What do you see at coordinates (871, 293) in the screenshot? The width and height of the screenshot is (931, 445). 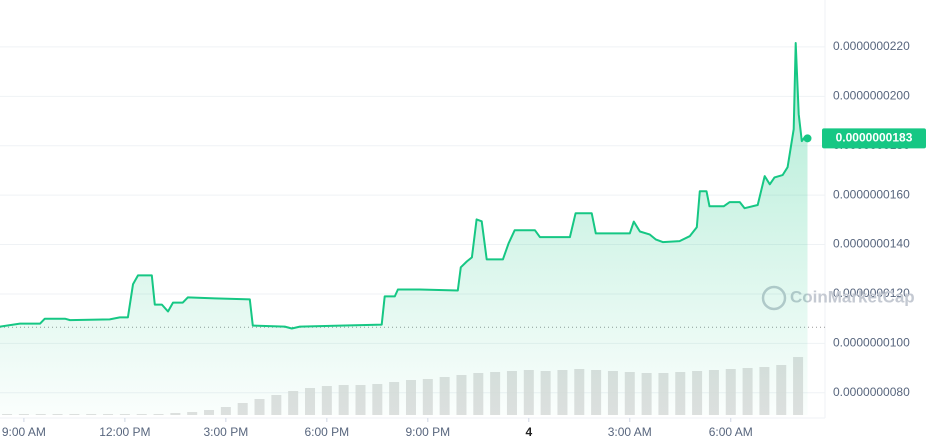 I see `y-tick-label: 0.0000000120` at bounding box center [871, 293].